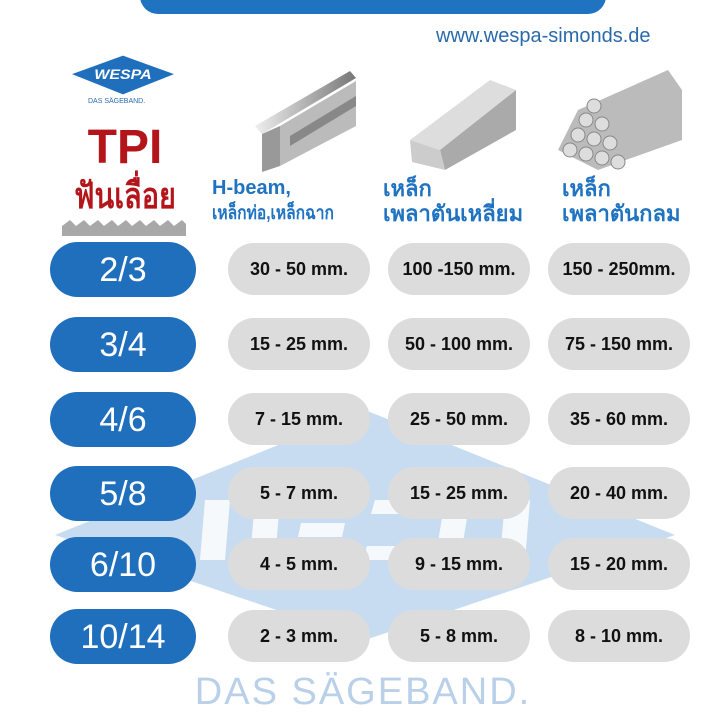  What do you see at coordinates (123, 269) in the screenshot?
I see `tpi-badge: 2/3` at bounding box center [123, 269].